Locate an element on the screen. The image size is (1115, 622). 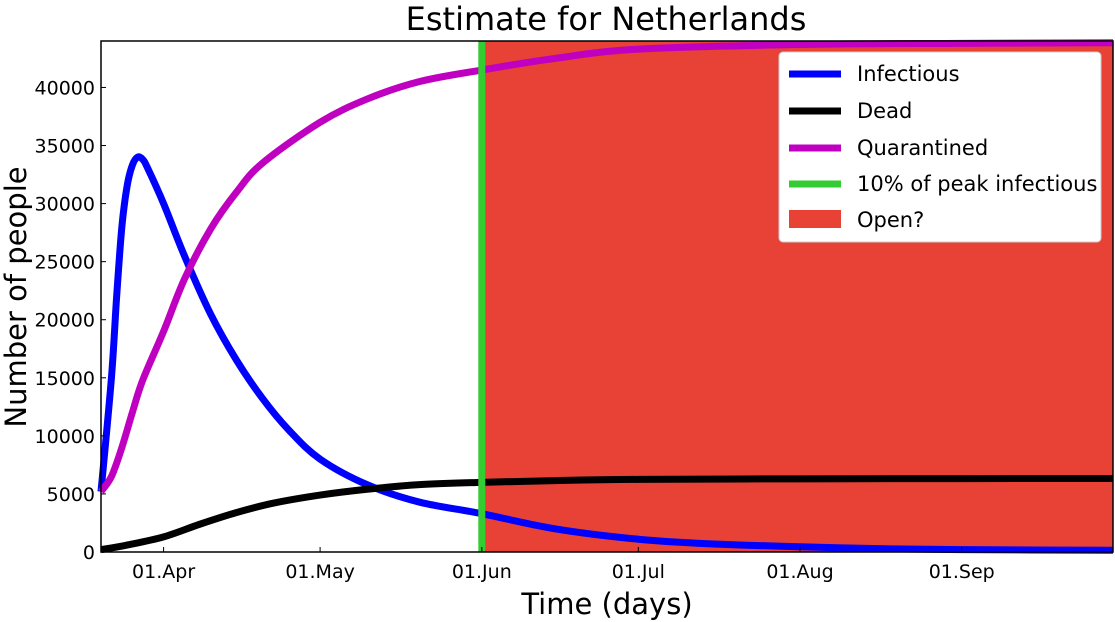
y-tick-label: 20000 is located at coordinates (65, 321).